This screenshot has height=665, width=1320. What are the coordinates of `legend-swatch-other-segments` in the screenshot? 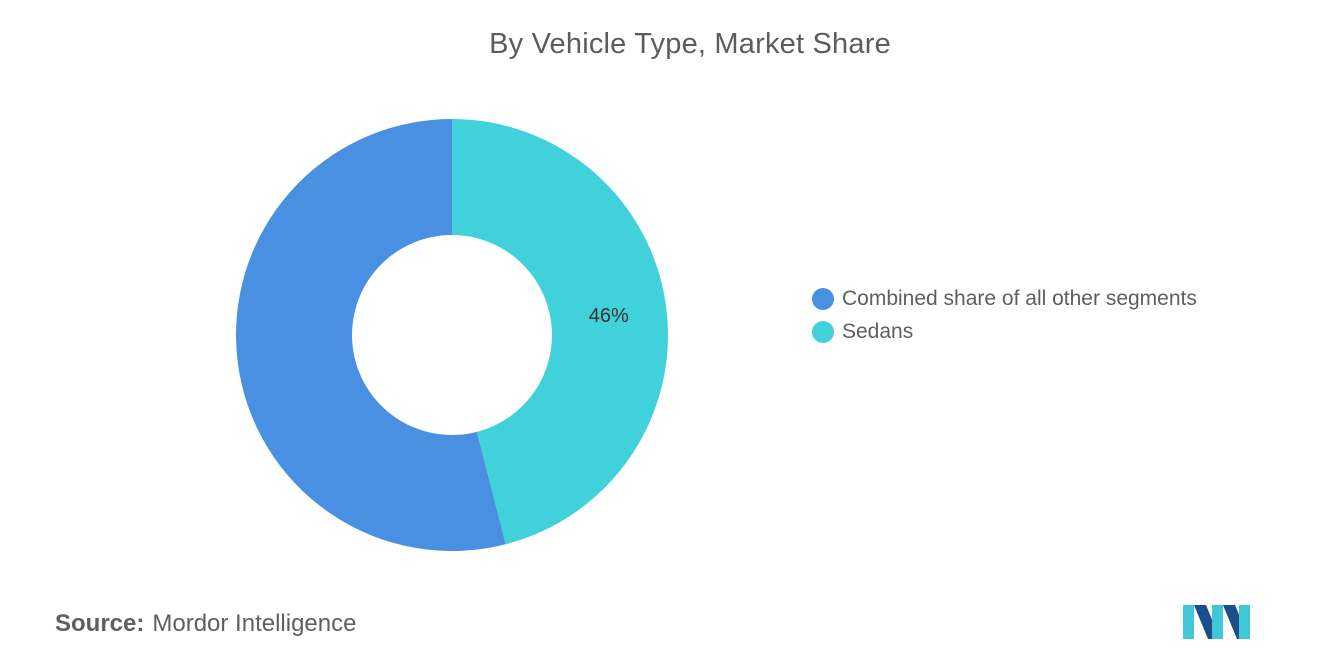 It's located at (823, 298).